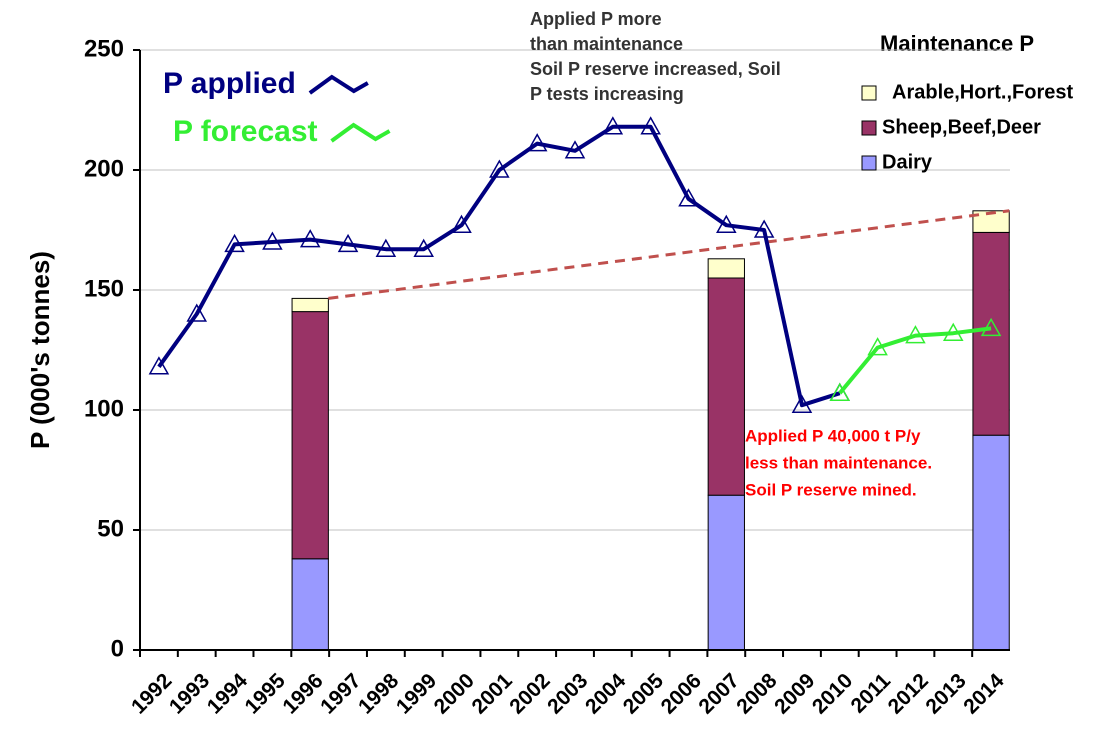 The width and height of the screenshot is (1112, 753). I want to click on legend-label: Dairy, so click(907, 162).